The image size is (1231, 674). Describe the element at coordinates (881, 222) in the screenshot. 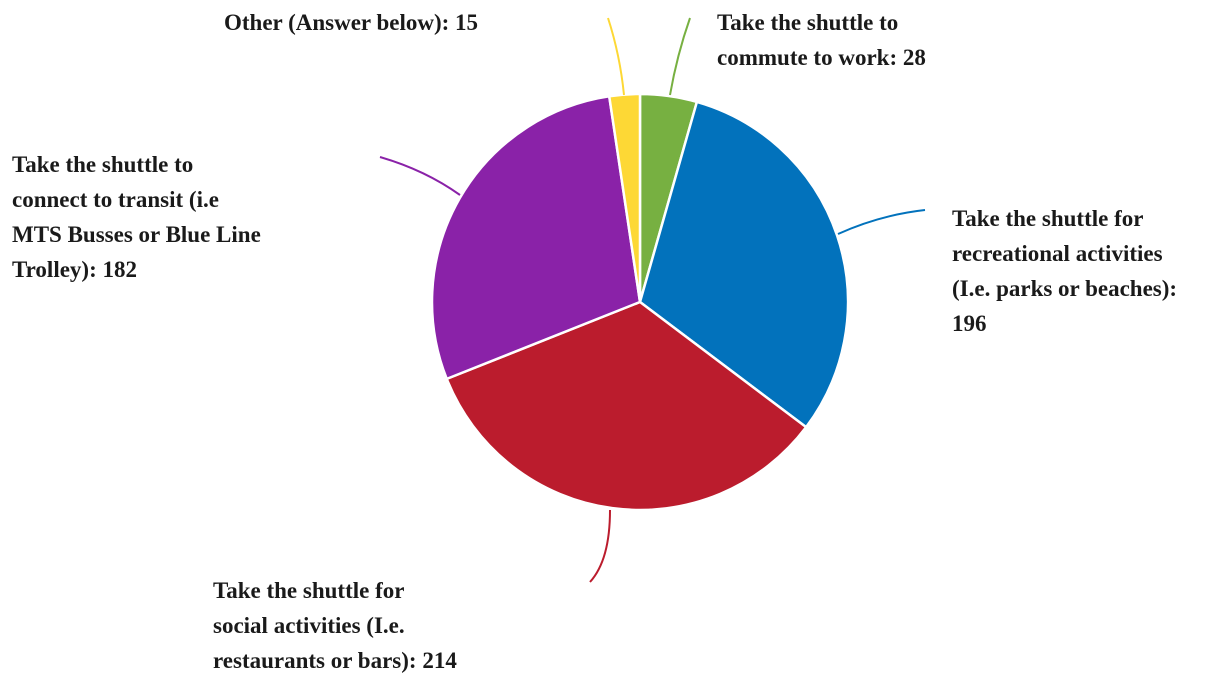

I see `leader-line-recreational` at that location.